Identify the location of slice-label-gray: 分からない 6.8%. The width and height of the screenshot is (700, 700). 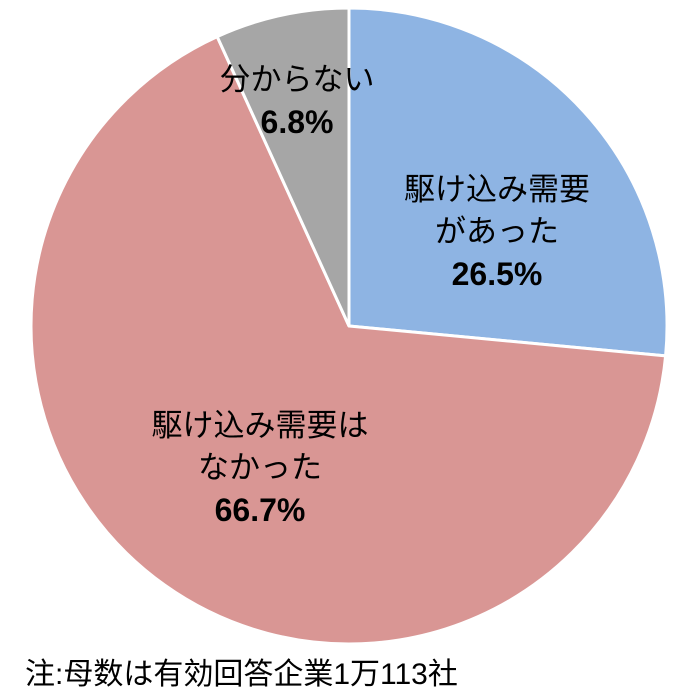
(297, 101).